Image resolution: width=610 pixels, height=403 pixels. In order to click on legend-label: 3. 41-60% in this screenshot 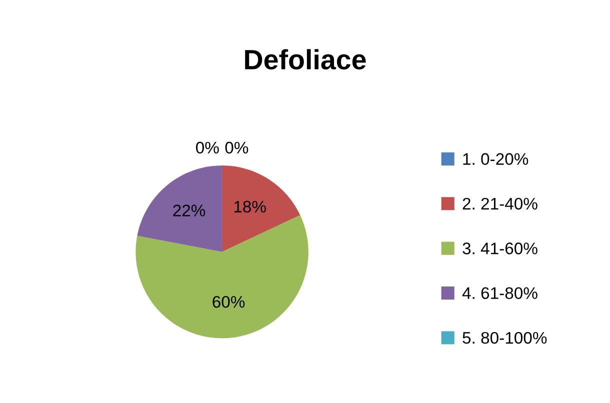, I will do `click(500, 248)`.